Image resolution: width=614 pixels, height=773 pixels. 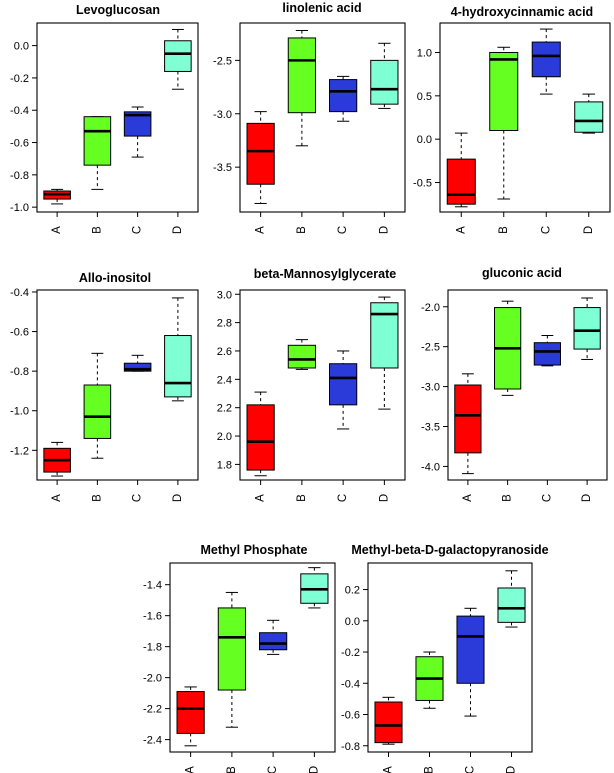 I want to click on y-tick-label: -2.5, so click(x=430, y=348).